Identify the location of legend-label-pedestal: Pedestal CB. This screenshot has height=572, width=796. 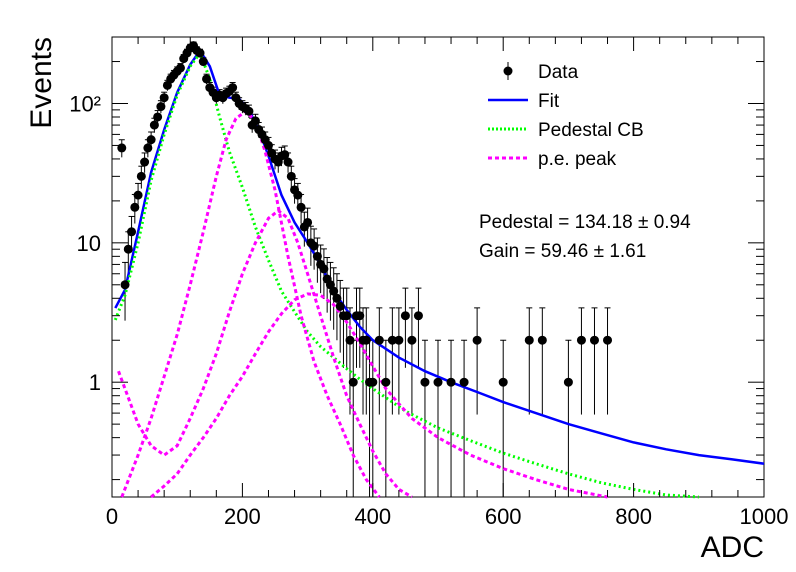
(591, 130).